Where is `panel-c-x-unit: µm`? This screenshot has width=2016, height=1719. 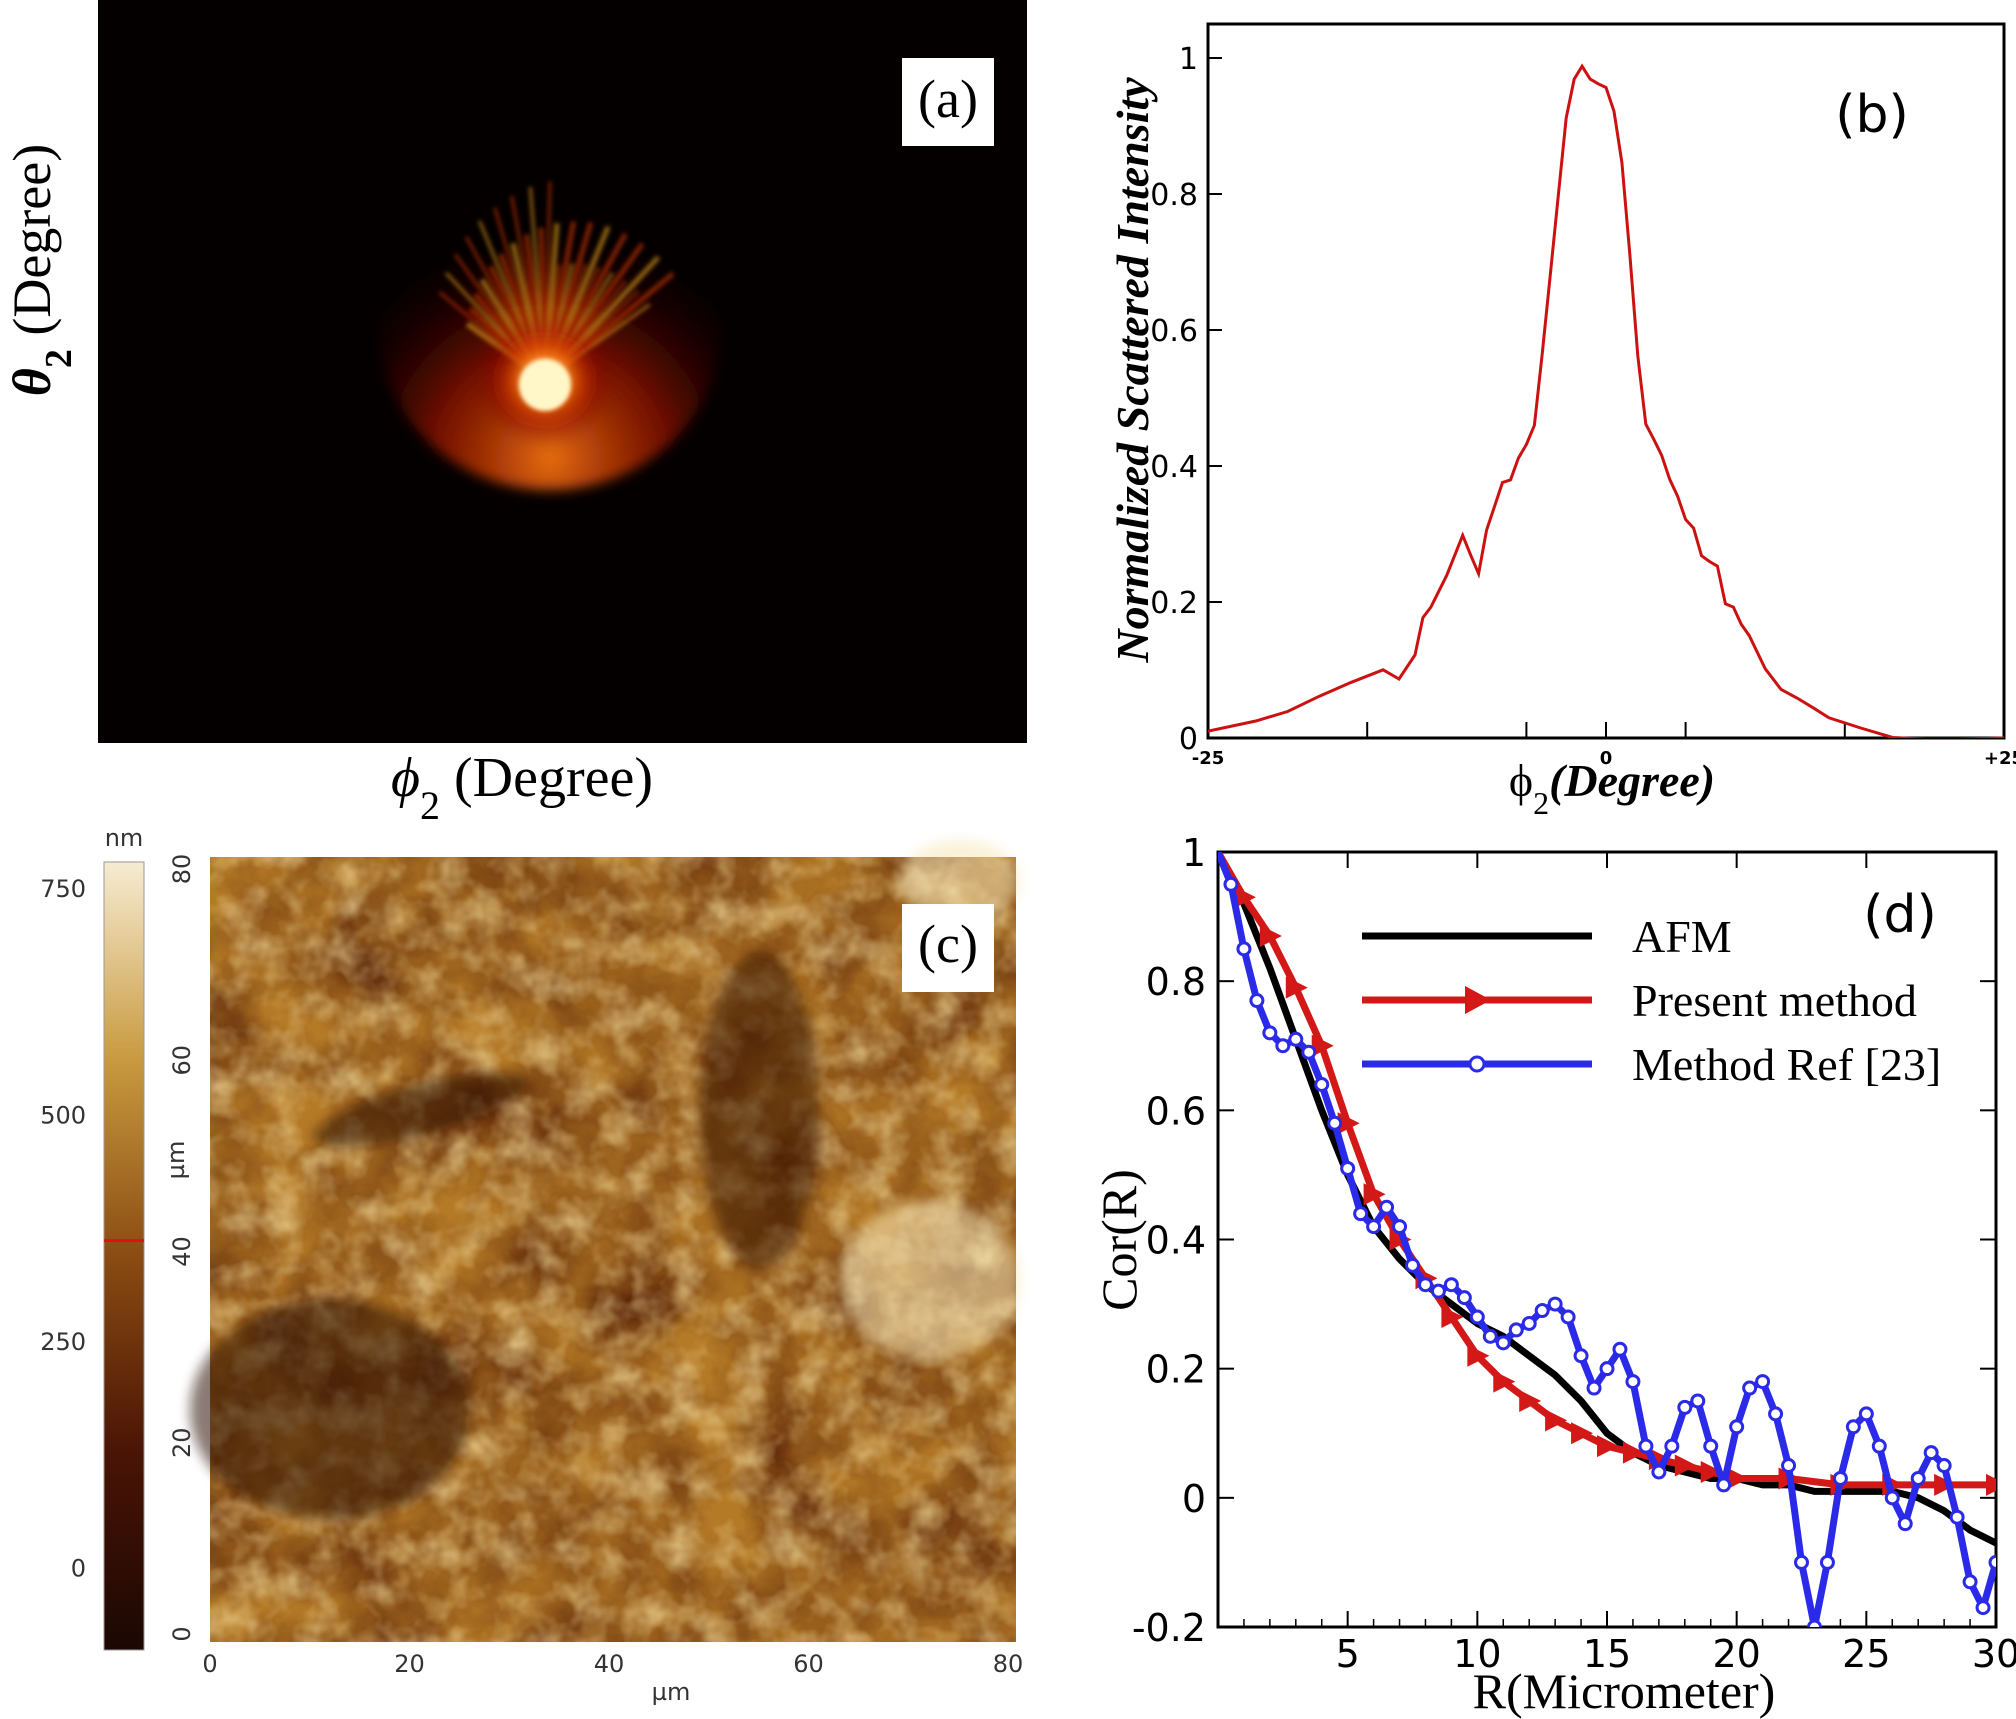
panel-c-x-unit: µm is located at coordinates (671, 1692).